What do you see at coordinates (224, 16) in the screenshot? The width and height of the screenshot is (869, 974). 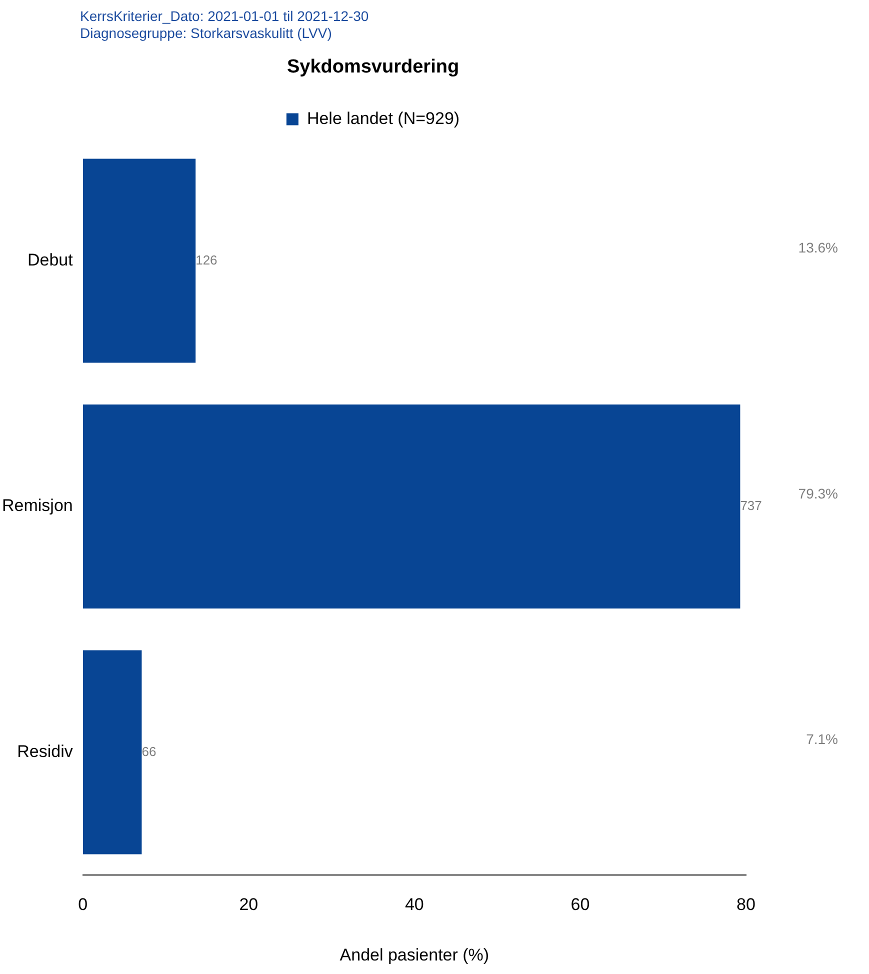 I see `text: KerrsKriterier_Dato: 2021-01-01 til 2021-12-30` at bounding box center [224, 16].